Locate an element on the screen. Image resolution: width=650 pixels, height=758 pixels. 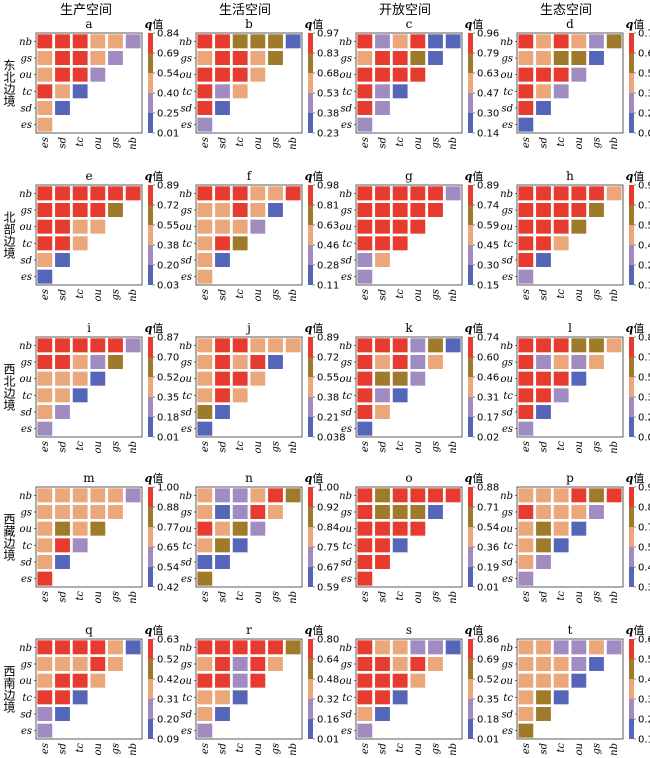
colorbar-tick-label: 1.00 is located at coordinates (328, 488).